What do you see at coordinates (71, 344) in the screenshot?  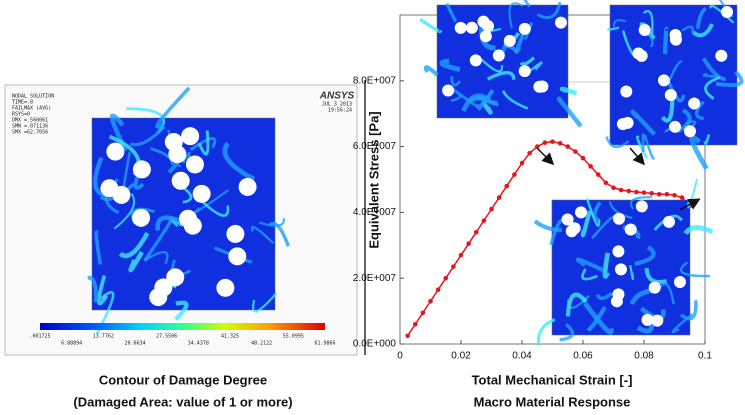 I see `colorbar-label: 6.88894` at bounding box center [71, 344].